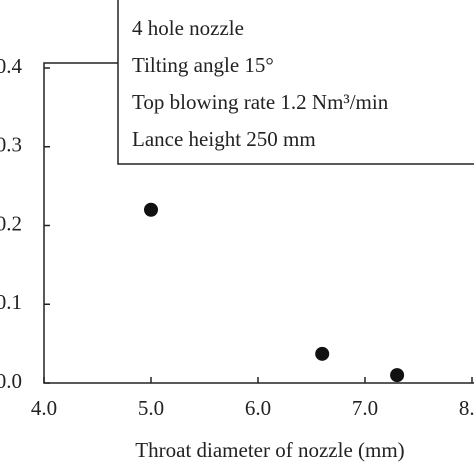  Describe the element at coordinates (258, 408) in the screenshot. I see `x-tick-label: 6.0` at that location.